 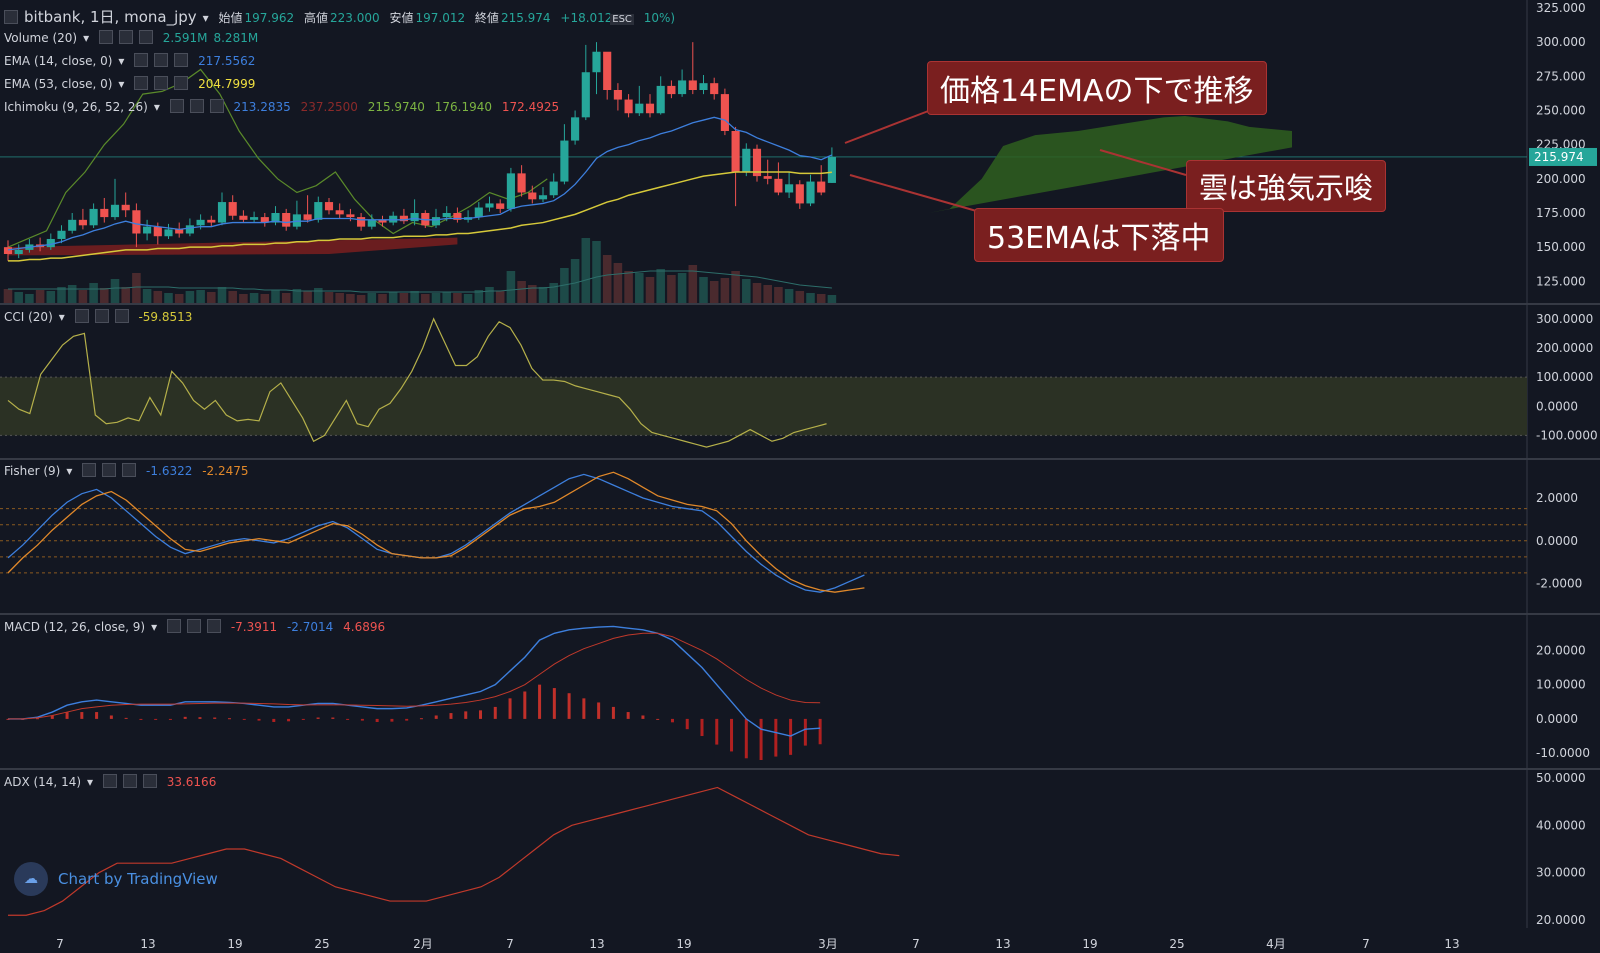 I want to click on cci-name: CCI (20), so click(x=28, y=317).